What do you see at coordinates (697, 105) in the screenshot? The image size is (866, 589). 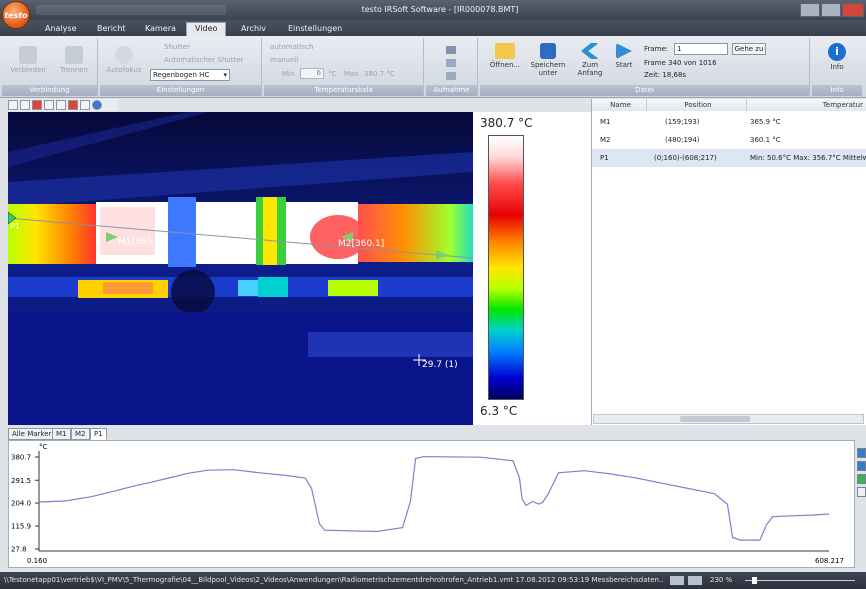 I see `col-position: Position` at bounding box center [697, 105].